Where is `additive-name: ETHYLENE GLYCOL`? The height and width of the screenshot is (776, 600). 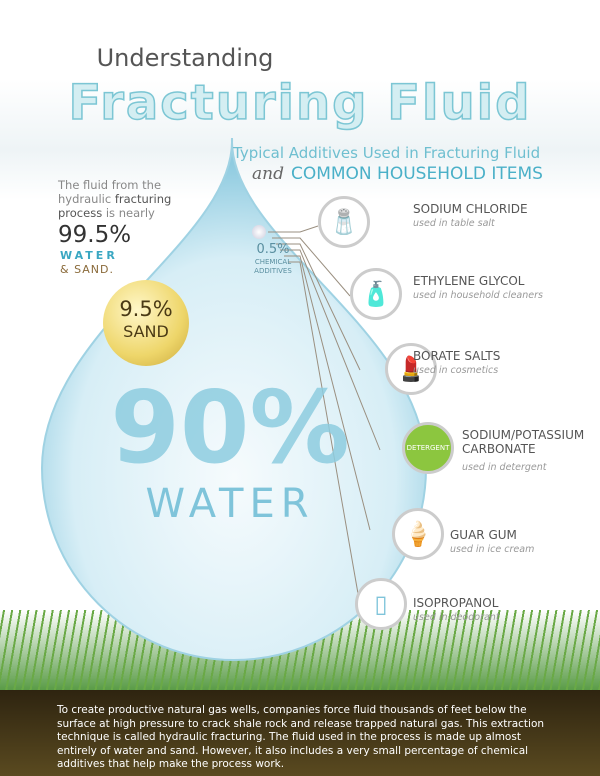
additive-name: ETHYLENE GLYCOL is located at coordinates (469, 281).